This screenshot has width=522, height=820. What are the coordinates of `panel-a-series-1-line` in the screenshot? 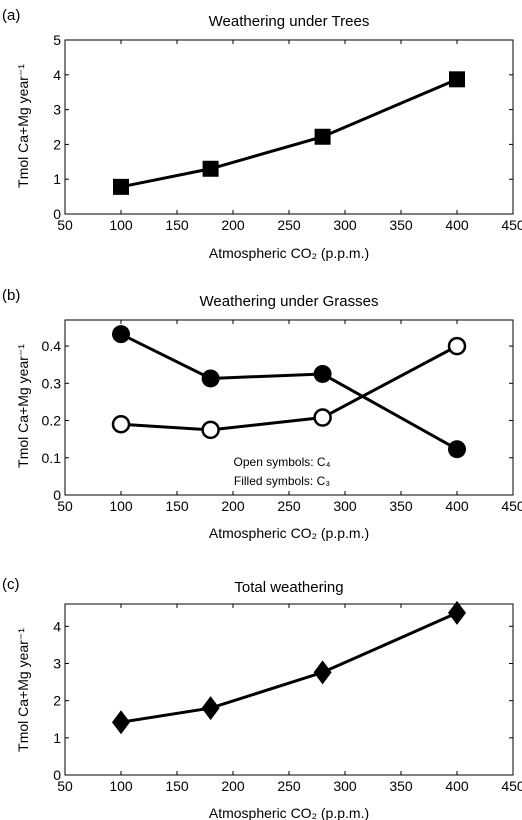 It's located at (289, 133).